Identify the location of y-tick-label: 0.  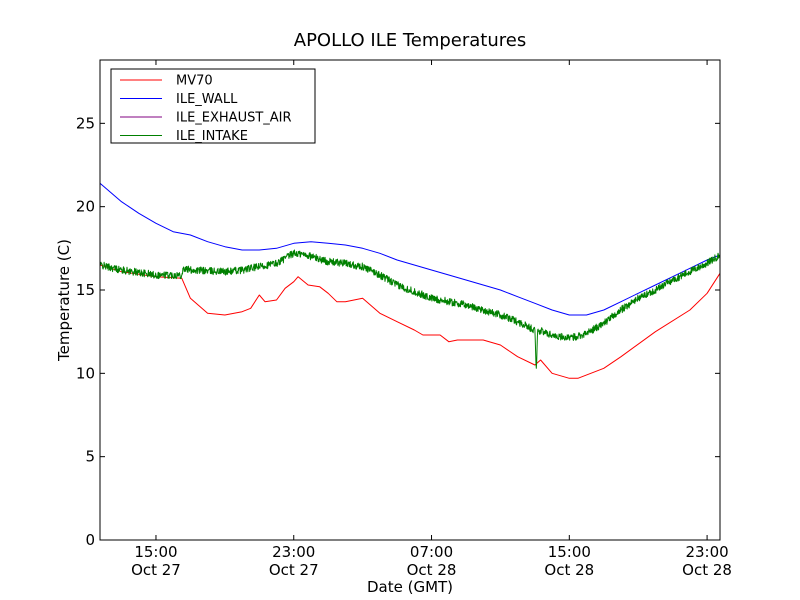
(90, 540).